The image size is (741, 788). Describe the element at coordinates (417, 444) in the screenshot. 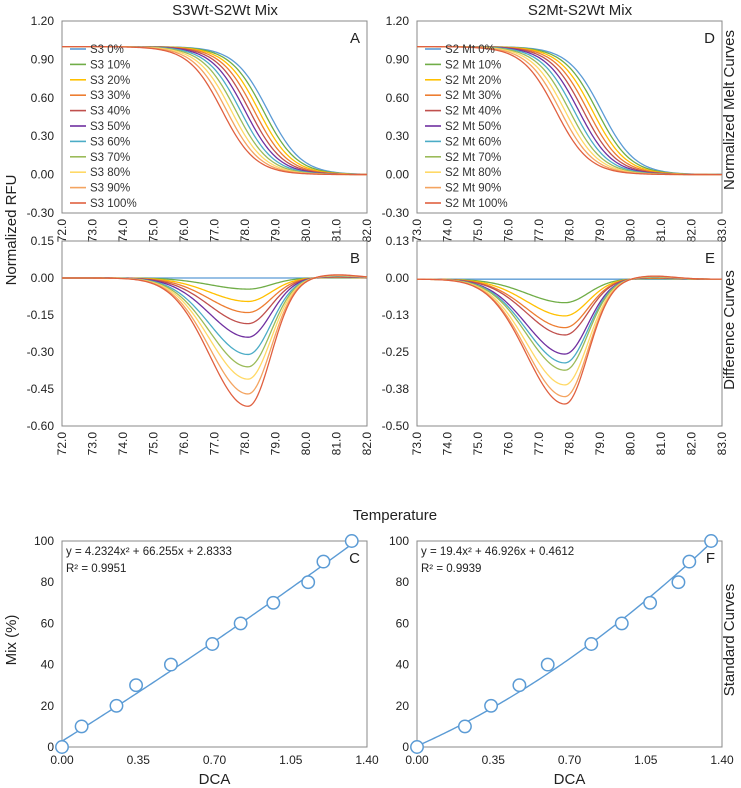

I see `panel-E-xtick: 73.0` at that location.